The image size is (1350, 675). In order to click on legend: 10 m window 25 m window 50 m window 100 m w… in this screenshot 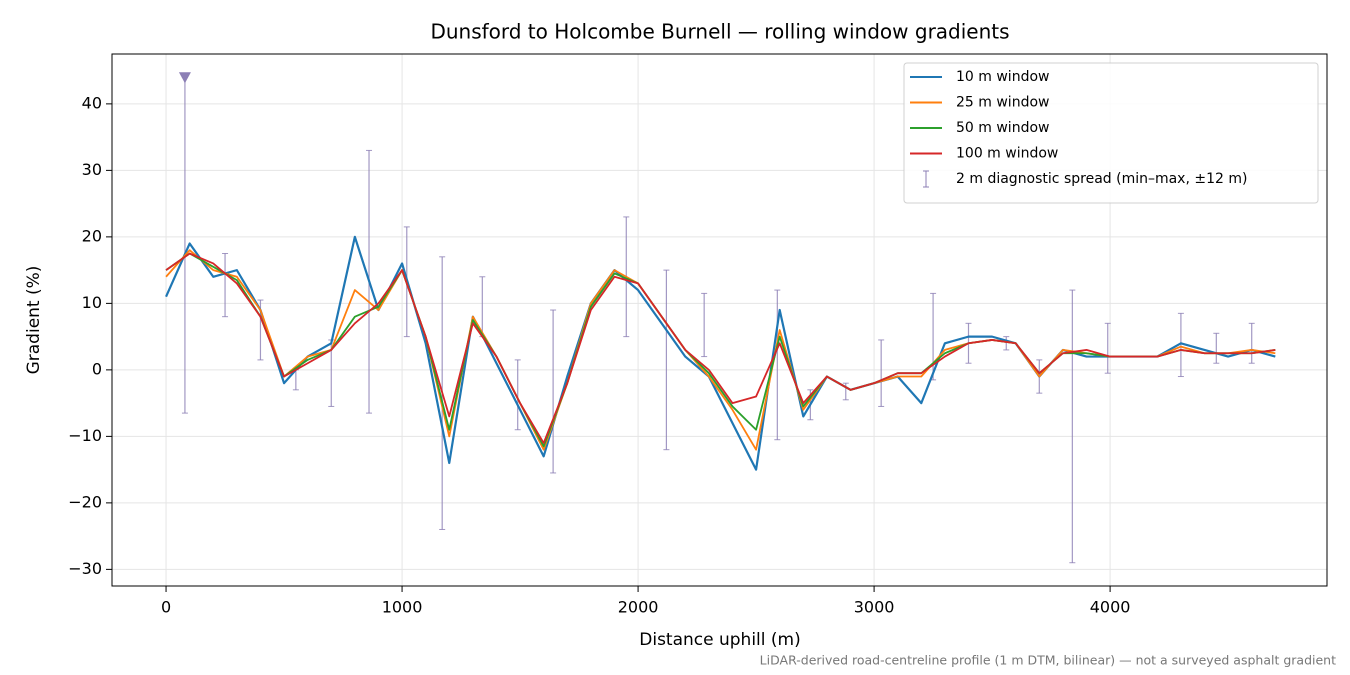, I will do `click(1111, 133)`.